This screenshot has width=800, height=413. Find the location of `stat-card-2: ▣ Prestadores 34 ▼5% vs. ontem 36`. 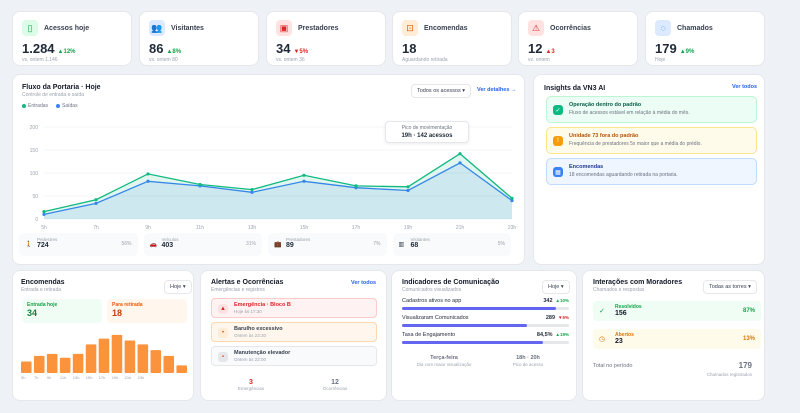

stat-card-2: ▣ Prestadores 34 ▼5% vs. ontem 36 is located at coordinates (326, 38).